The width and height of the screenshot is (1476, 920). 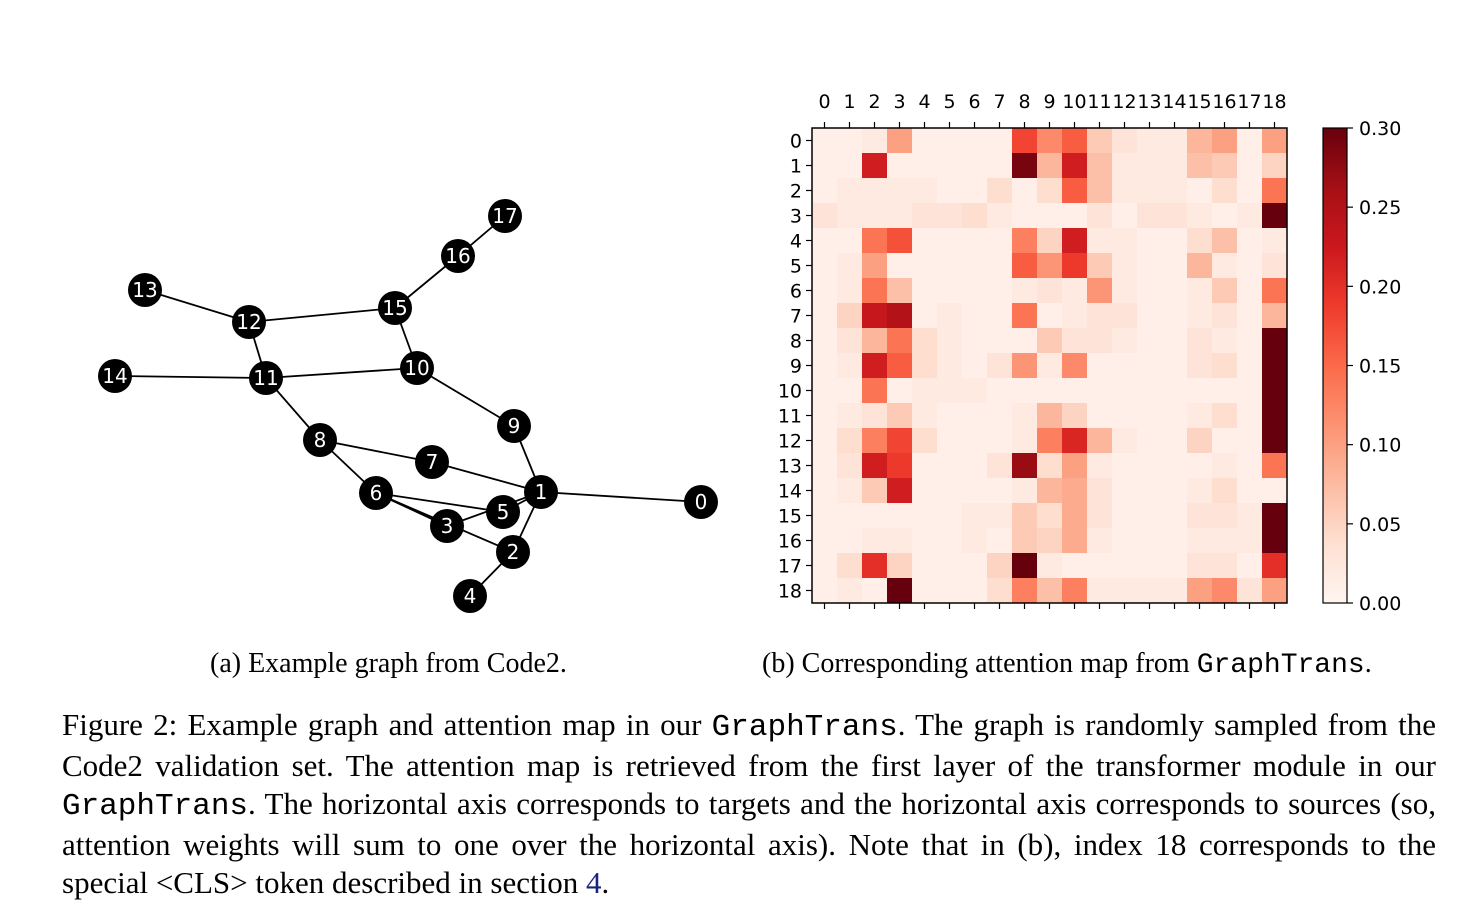 What do you see at coordinates (1280, 665) in the screenshot?
I see `subcaption-b-code: GraphTrans` at bounding box center [1280, 665].